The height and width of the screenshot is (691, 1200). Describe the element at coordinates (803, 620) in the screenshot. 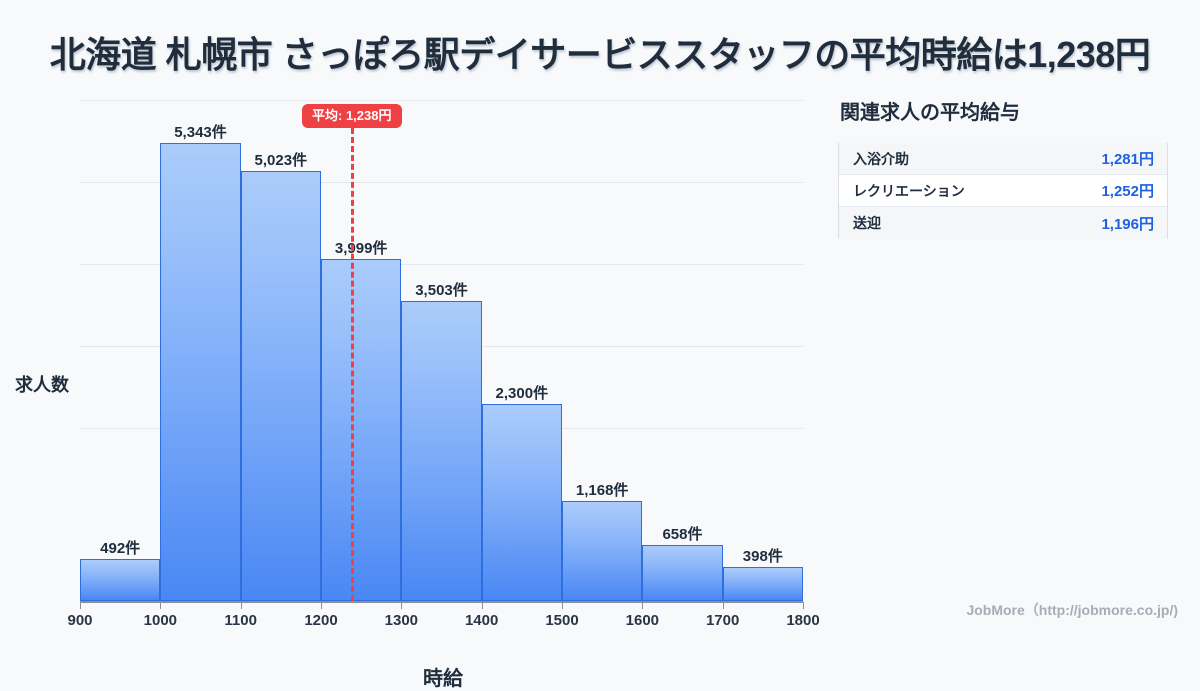

I see `x-axis-tick-label: 1800` at that location.